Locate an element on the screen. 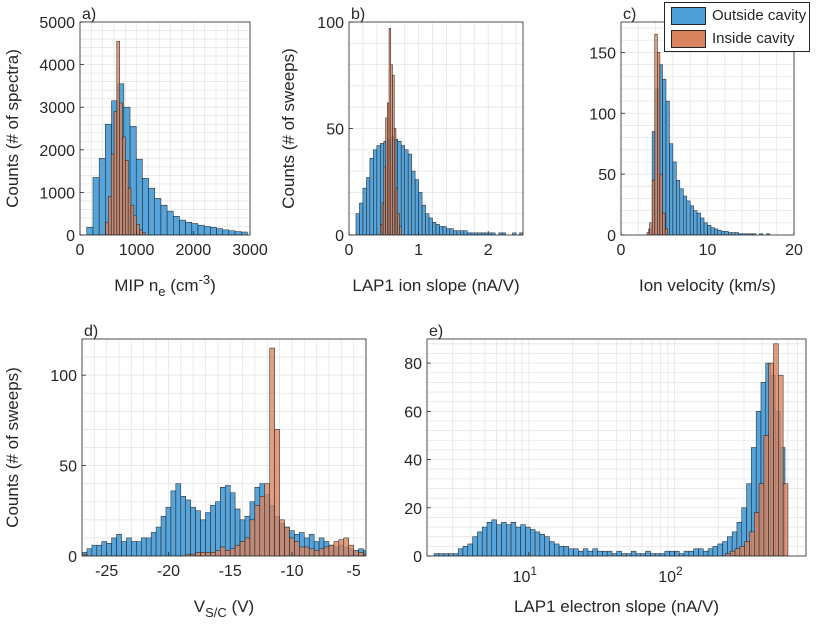  y-axis-label-a: Counts (# of spectra) is located at coordinates (12, 128).